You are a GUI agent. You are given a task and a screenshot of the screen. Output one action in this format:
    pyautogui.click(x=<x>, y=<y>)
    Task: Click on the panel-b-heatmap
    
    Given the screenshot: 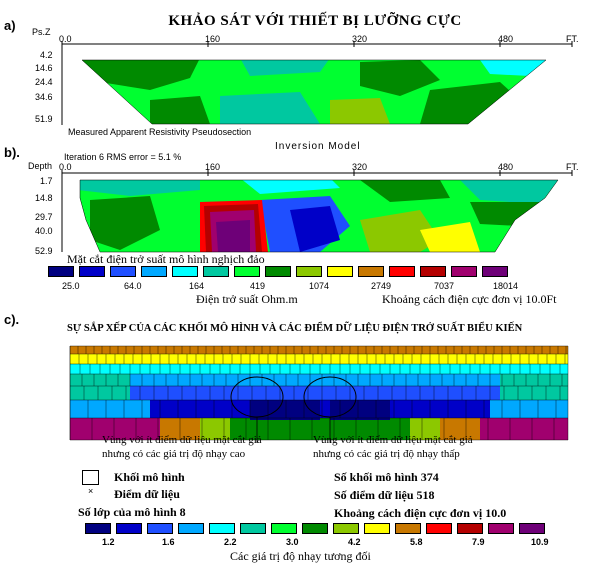 What is the action you would take?
    pyautogui.click(x=319, y=216)
    